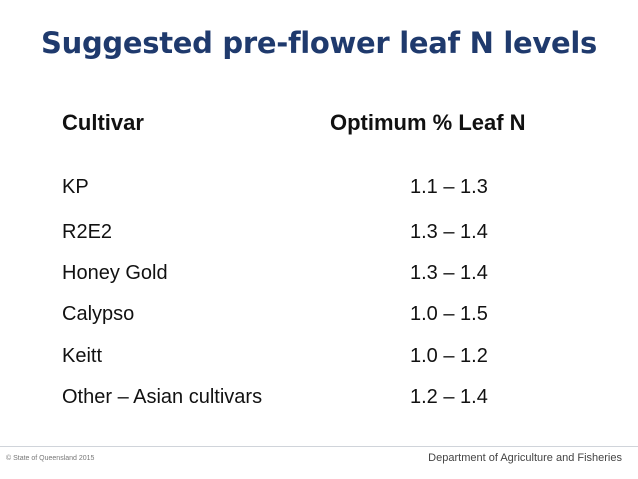 The width and height of the screenshot is (638, 479). Describe the element at coordinates (75, 187) in the screenshot. I see `cultivar-name: KP` at that location.